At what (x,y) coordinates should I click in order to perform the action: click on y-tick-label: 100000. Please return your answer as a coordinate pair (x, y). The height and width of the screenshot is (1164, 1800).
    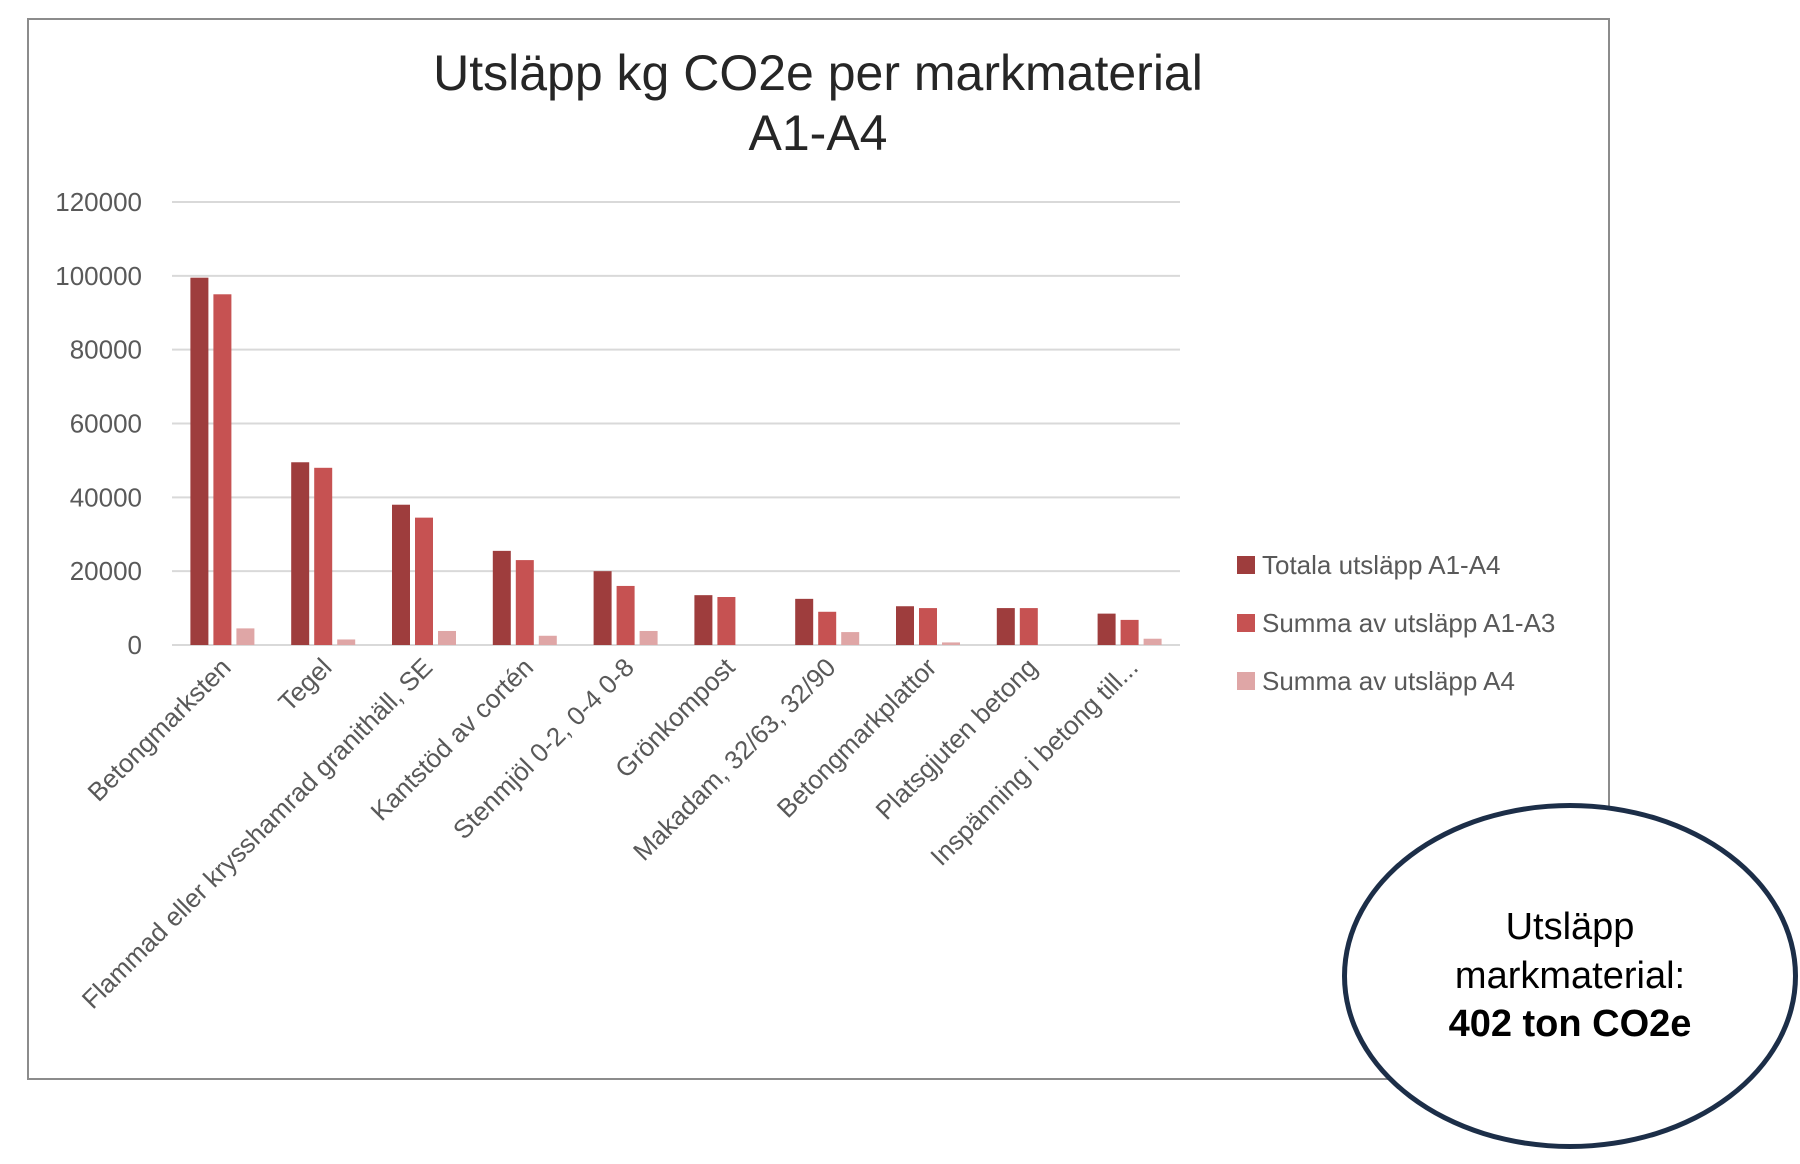
    Looking at the image, I should click on (98, 276).